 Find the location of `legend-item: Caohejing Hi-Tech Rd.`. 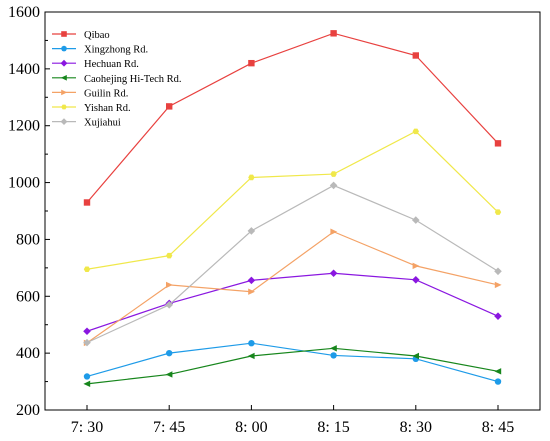

legend-item: Caohejing Hi-Tech Rd. is located at coordinates (117, 79).